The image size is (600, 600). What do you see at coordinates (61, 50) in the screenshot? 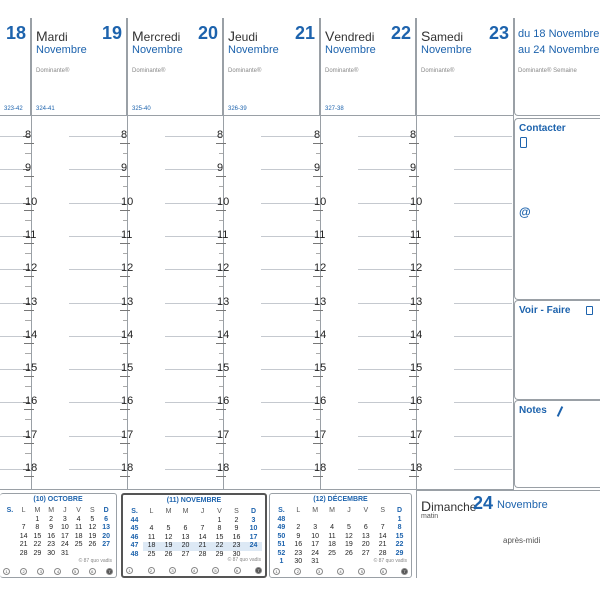
I see `day-month: Novembre` at bounding box center [61, 50].